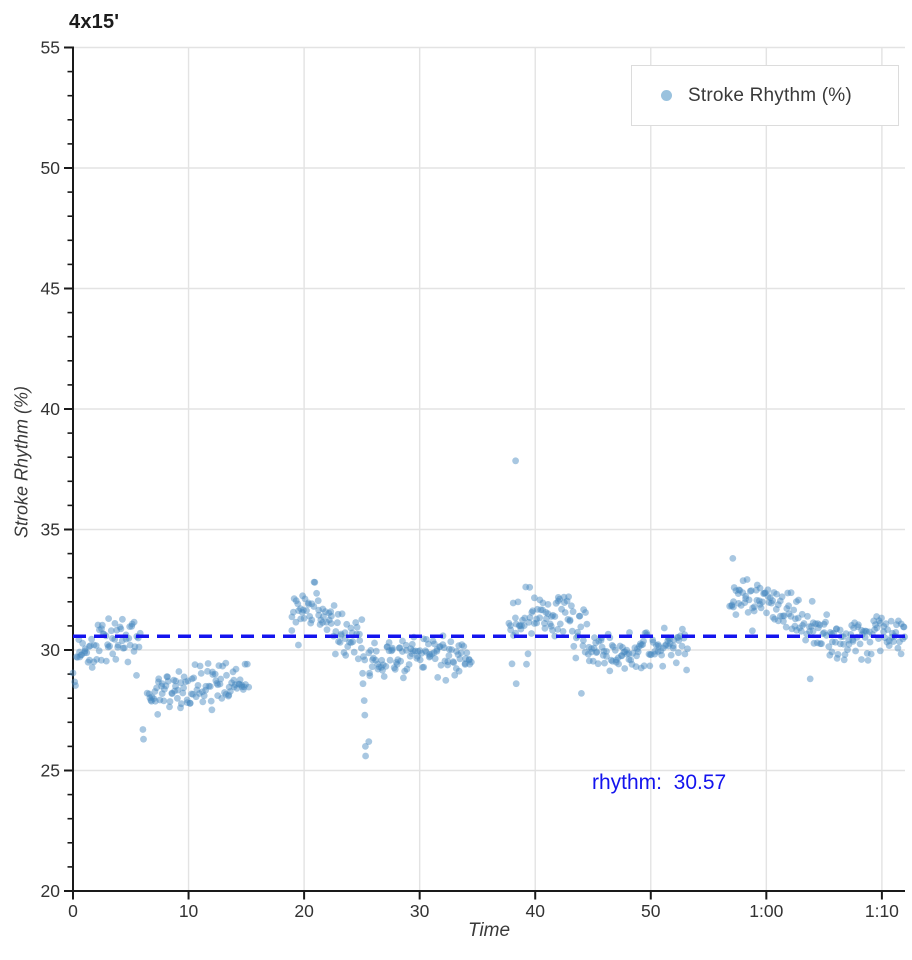  I want to click on y-tick-label: 55, so click(50, 48).